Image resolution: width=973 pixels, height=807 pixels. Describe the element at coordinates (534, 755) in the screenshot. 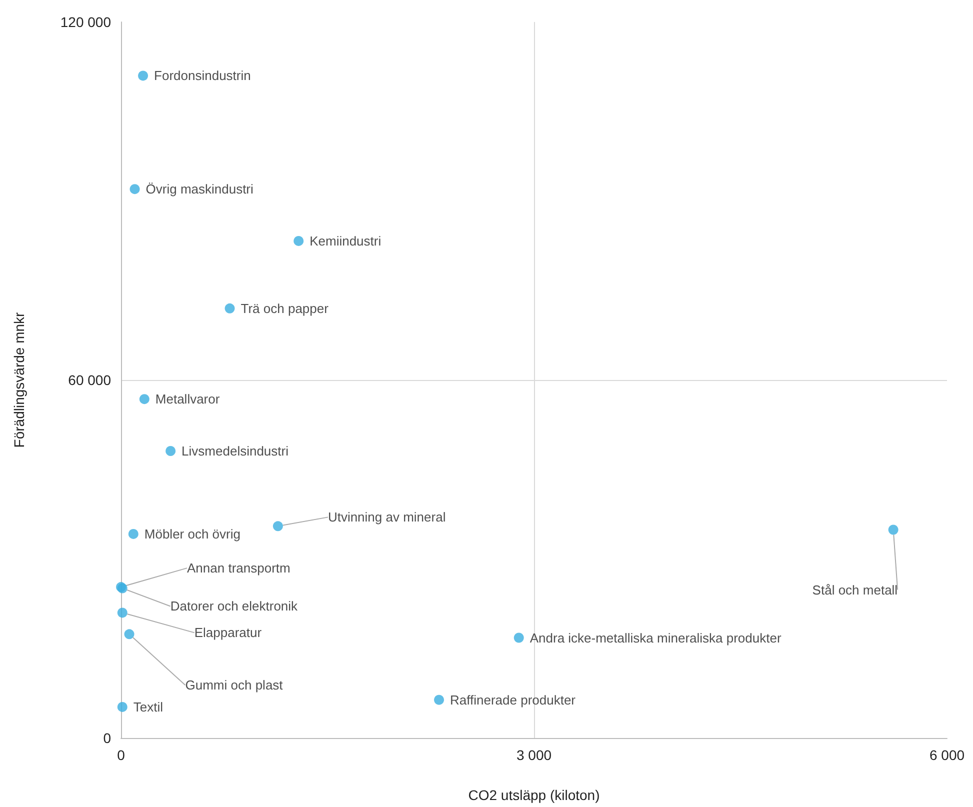

I see `x-tick-label: 3 000` at that location.